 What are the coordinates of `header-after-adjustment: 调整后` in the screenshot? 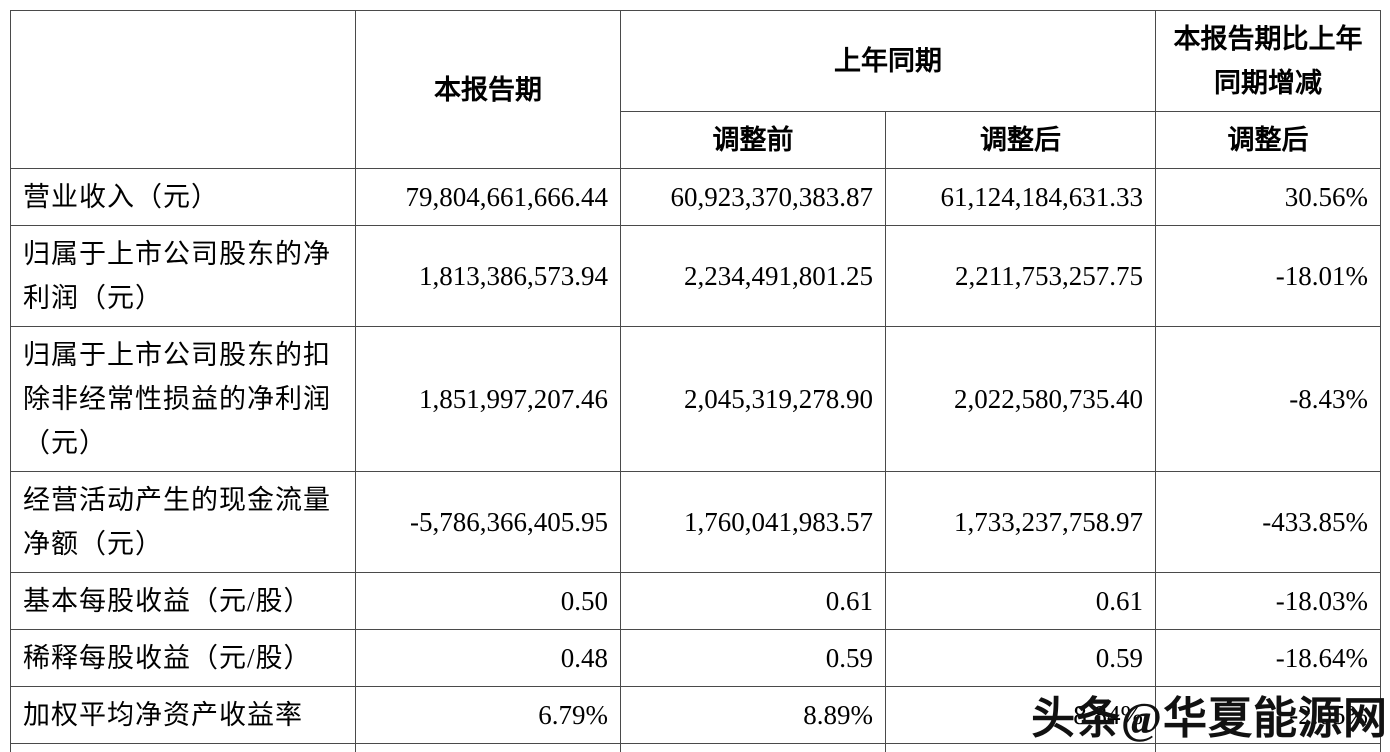 It's located at (1020, 140).